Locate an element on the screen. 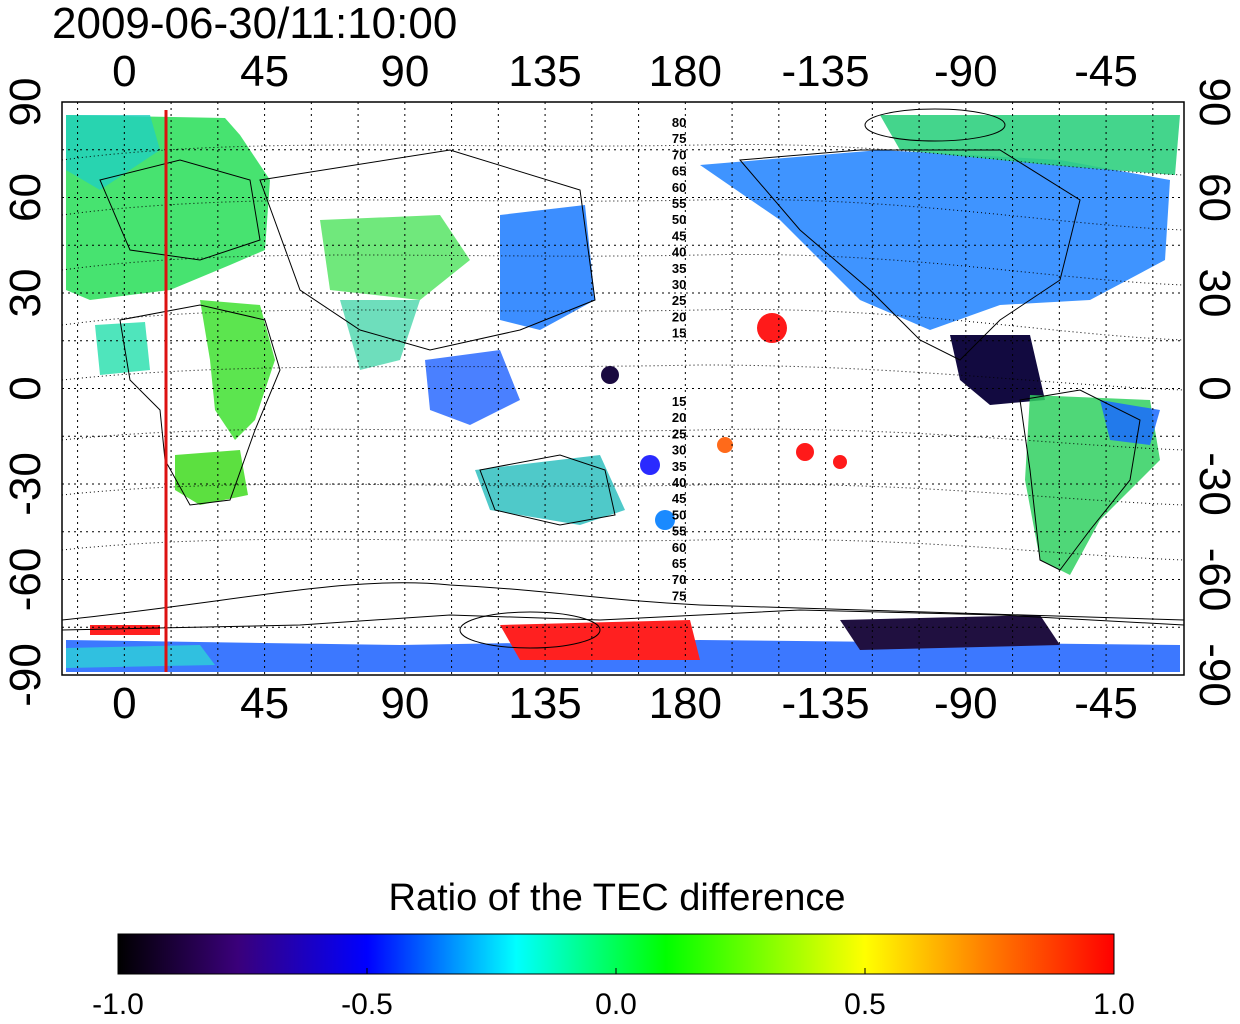  contour-label-north: 30 is located at coordinates (679, 284).